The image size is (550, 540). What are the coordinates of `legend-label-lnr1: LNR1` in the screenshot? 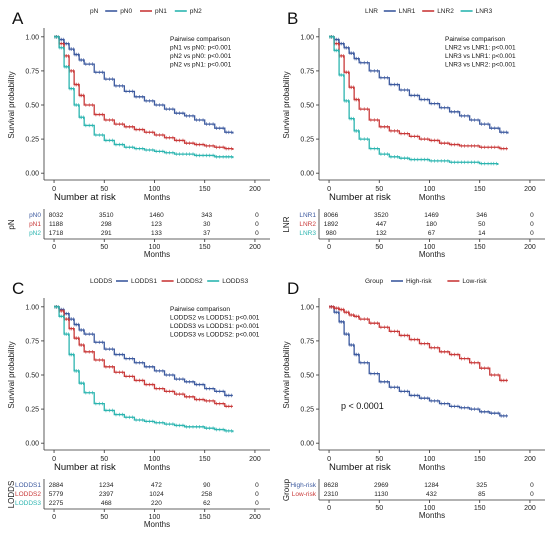 It's located at (407, 11).